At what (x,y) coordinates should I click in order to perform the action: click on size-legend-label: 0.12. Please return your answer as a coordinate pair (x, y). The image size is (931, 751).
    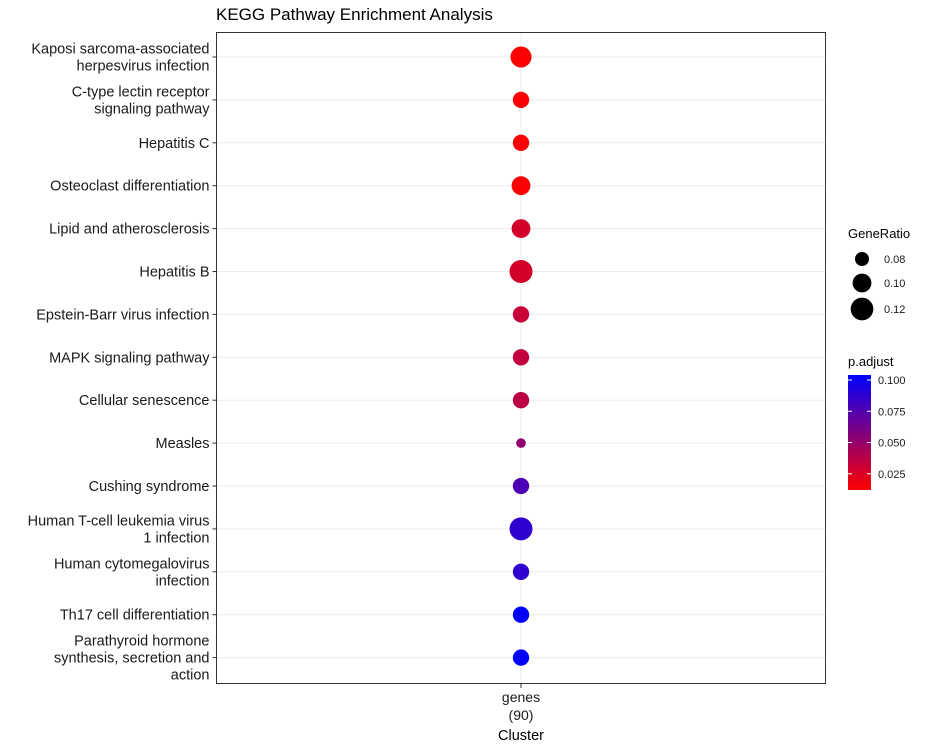
    Looking at the image, I should click on (894, 310).